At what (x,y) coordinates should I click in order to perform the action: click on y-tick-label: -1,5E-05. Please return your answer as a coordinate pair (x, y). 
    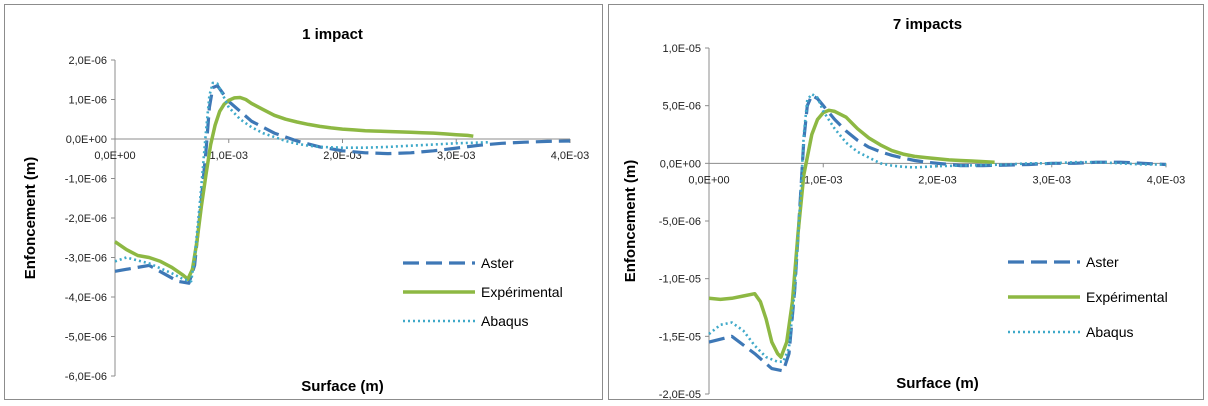
    Looking at the image, I should click on (680, 337).